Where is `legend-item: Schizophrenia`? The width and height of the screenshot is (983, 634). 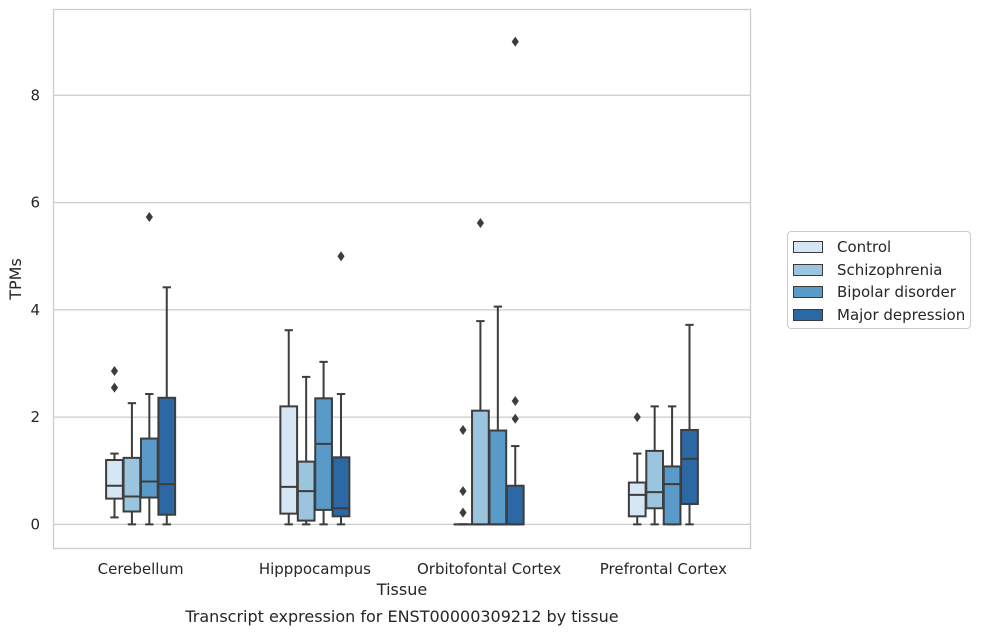
legend-item: Schizophrenia is located at coordinates (879, 270).